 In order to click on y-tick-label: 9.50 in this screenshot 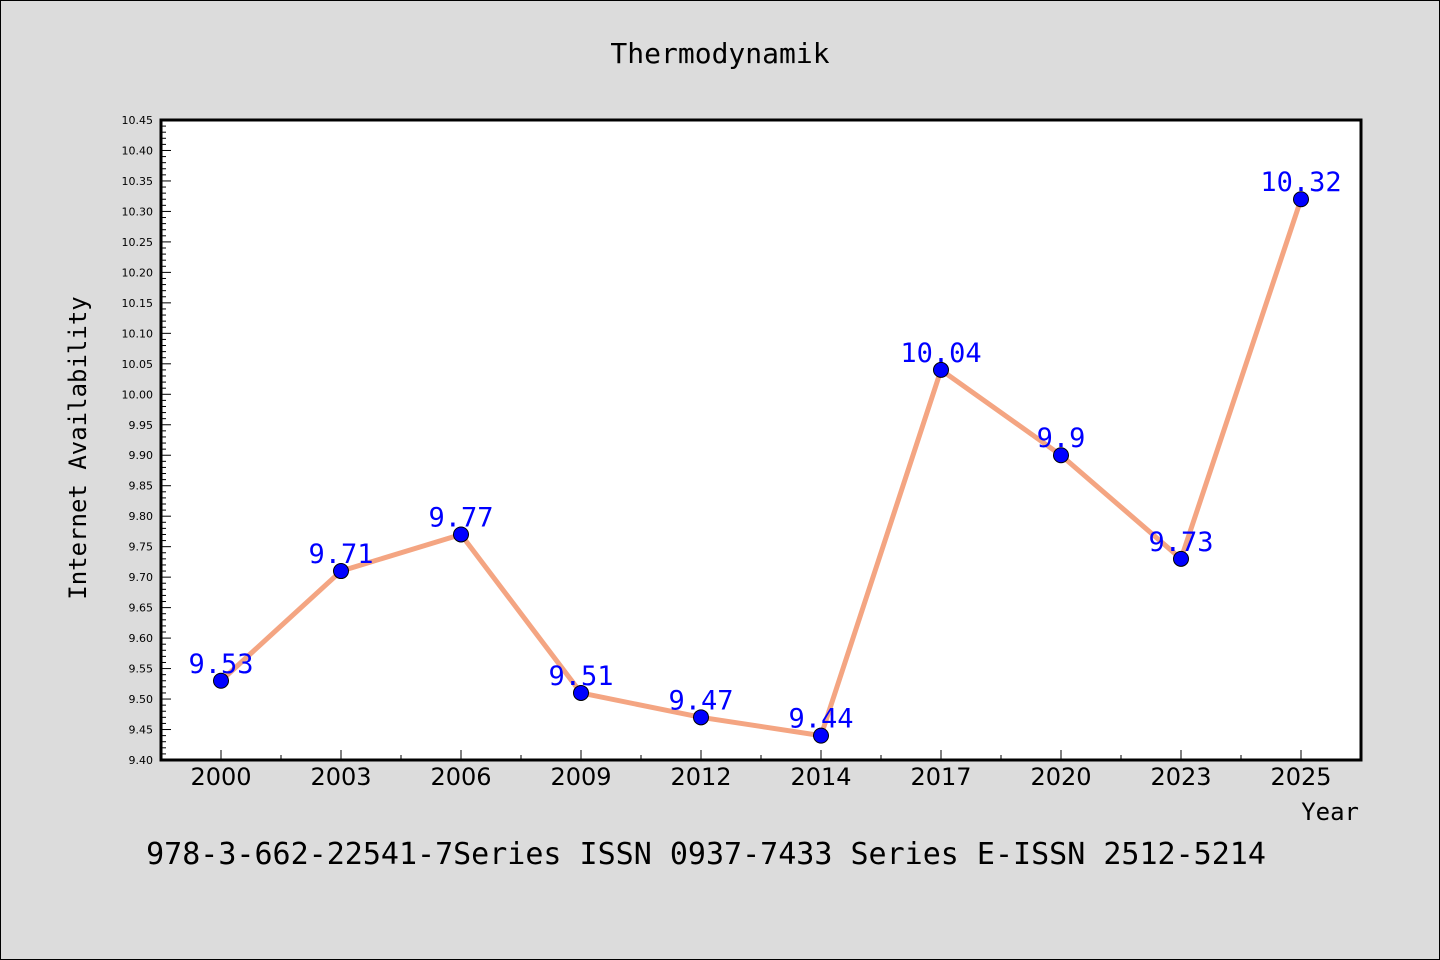, I will do `click(141, 699)`.